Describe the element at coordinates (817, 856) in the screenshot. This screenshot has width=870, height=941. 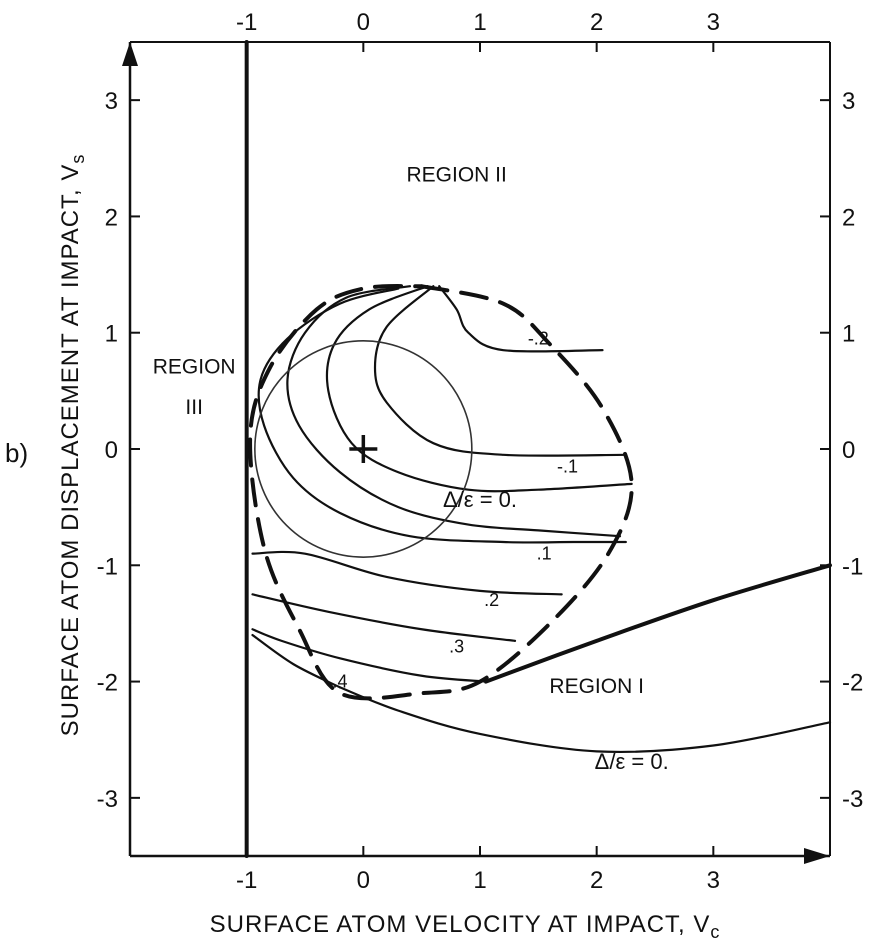
I see `x-axis-arrowhead` at that location.